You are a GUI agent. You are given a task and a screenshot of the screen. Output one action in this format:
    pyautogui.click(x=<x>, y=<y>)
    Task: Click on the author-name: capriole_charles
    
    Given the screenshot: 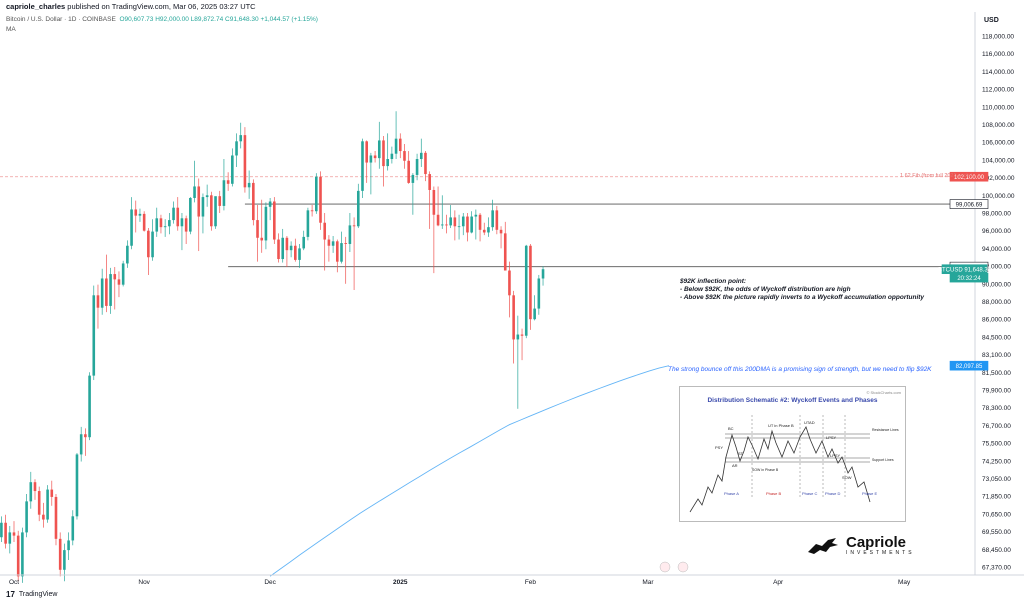 What is the action you would take?
    pyautogui.click(x=36, y=6)
    